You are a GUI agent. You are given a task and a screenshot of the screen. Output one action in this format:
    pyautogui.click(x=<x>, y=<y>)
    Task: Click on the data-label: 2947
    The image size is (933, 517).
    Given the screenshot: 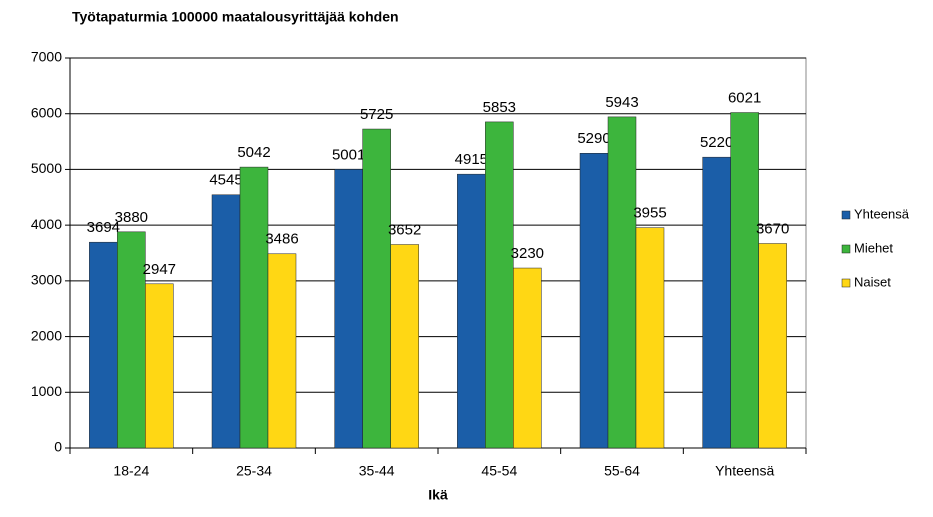 What is the action you would take?
    pyautogui.click(x=159, y=269)
    